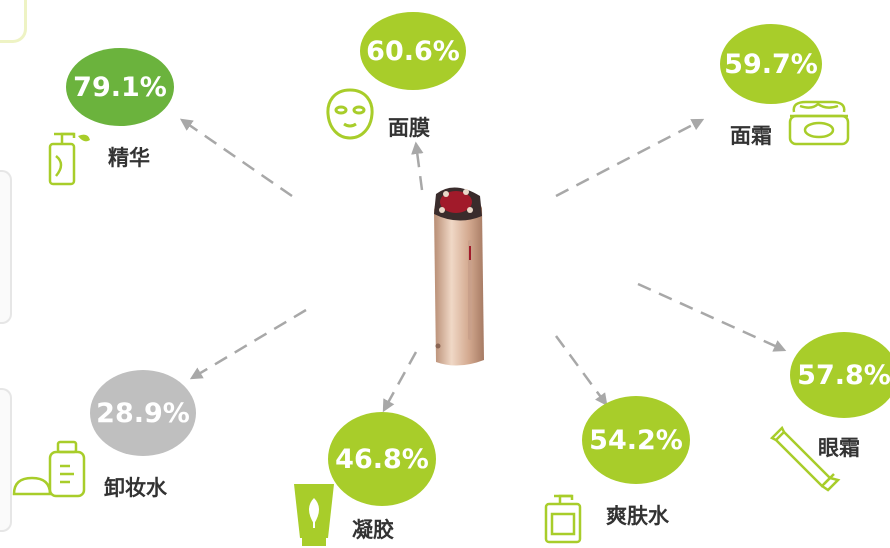 The height and width of the screenshot is (548, 890). Describe the element at coordinates (413, 51) in the screenshot. I see `mask-percent-bubble: 60.6%` at that location.